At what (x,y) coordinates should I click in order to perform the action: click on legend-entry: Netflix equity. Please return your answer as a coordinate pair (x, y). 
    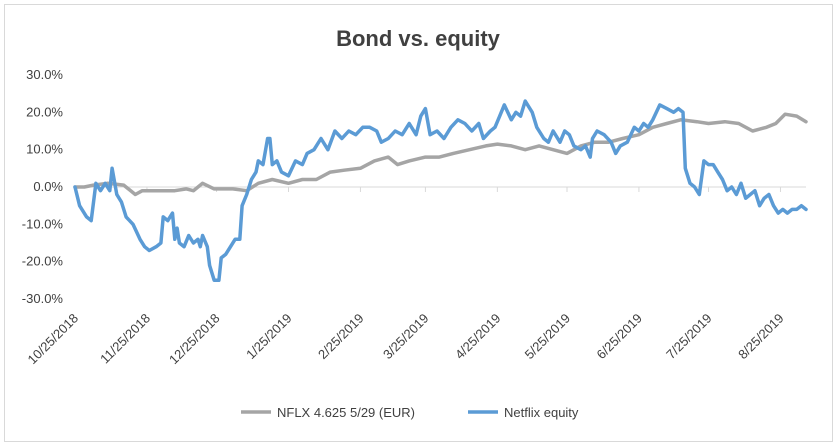
    Looking at the image, I should click on (541, 412).